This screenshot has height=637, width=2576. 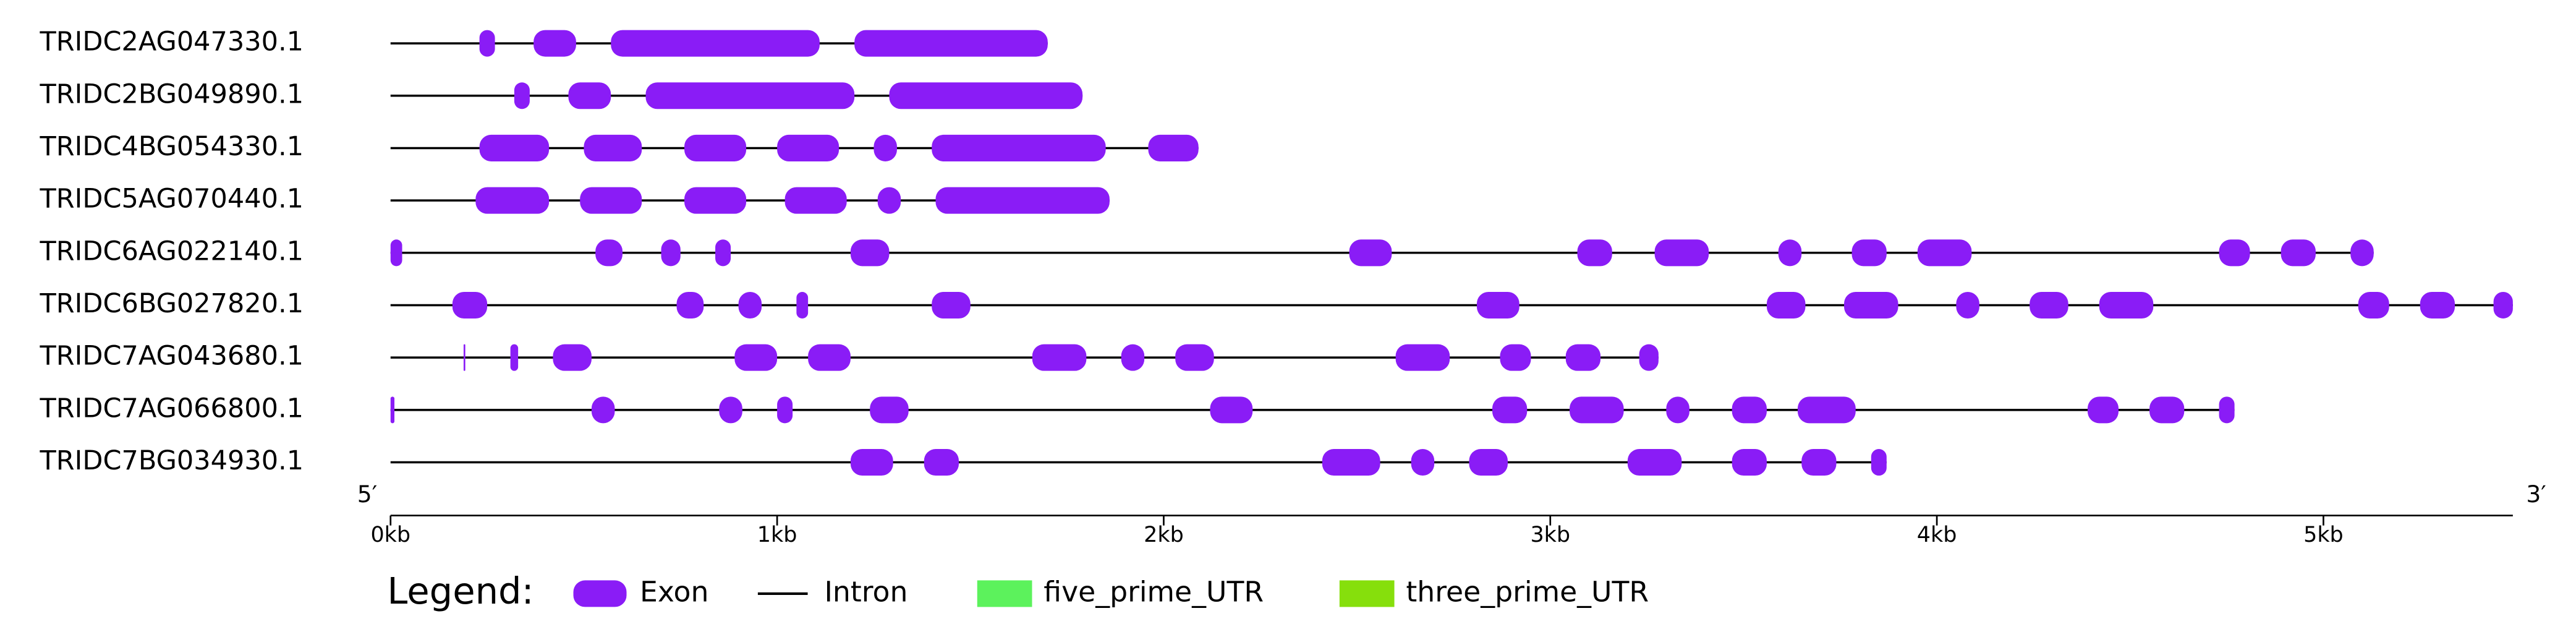 What do you see at coordinates (1937, 535) in the screenshot?
I see `x-tick-label: 4kb` at bounding box center [1937, 535].